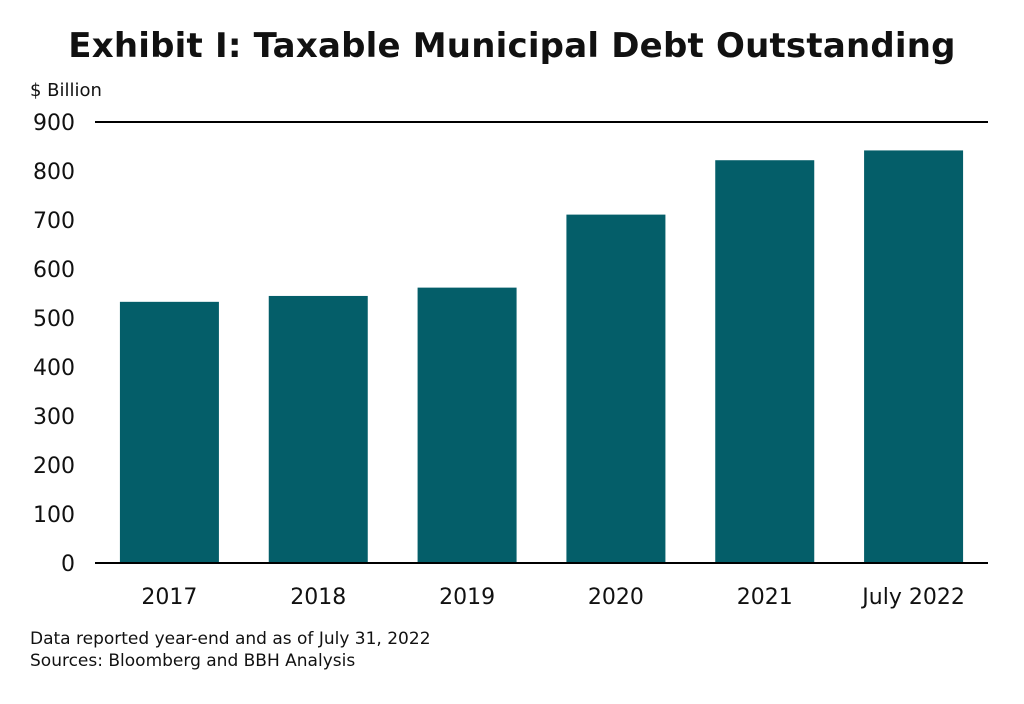 This screenshot has width=1024, height=704. Describe the element at coordinates (54, 270) in the screenshot. I see `y-tick-label: 600` at that location.